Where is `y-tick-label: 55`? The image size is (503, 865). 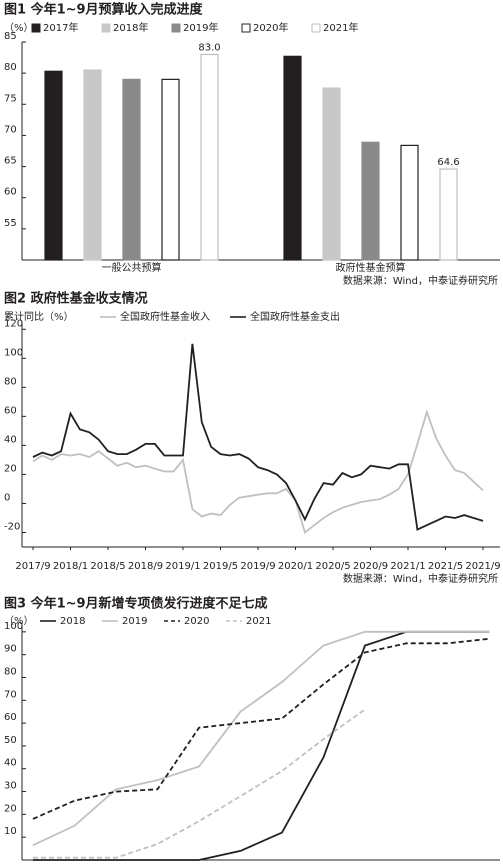
y-tick-label: 55 is located at coordinates (10, 223).